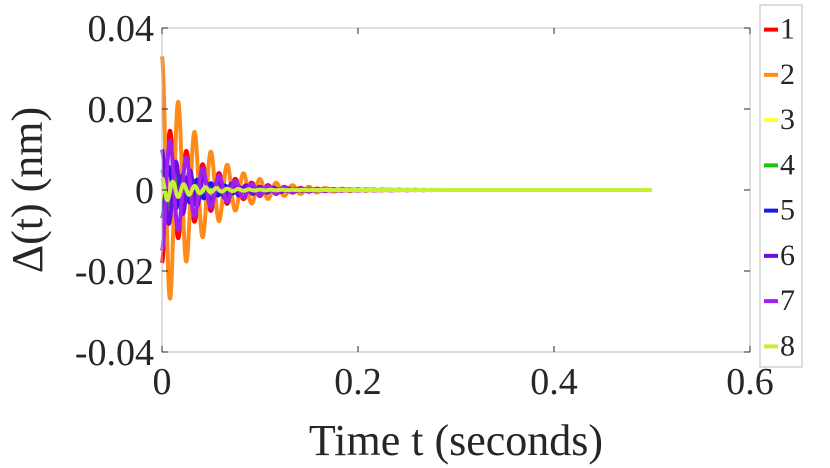 This screenshot has width=830, height=468. I want to click on x-tick-label: 0.6, so click(750, 382).